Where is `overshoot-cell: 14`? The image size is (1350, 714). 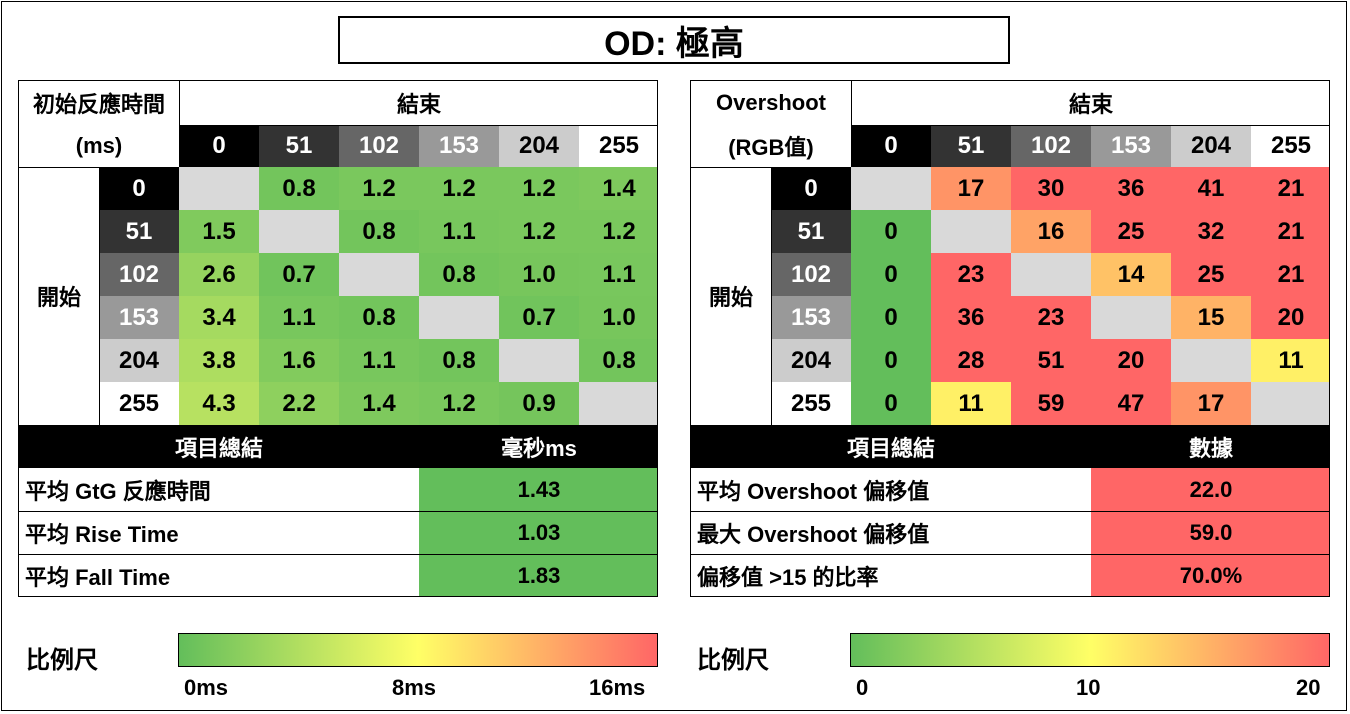 overshoot-cell: 14 is located at coordinates (1131, 274).